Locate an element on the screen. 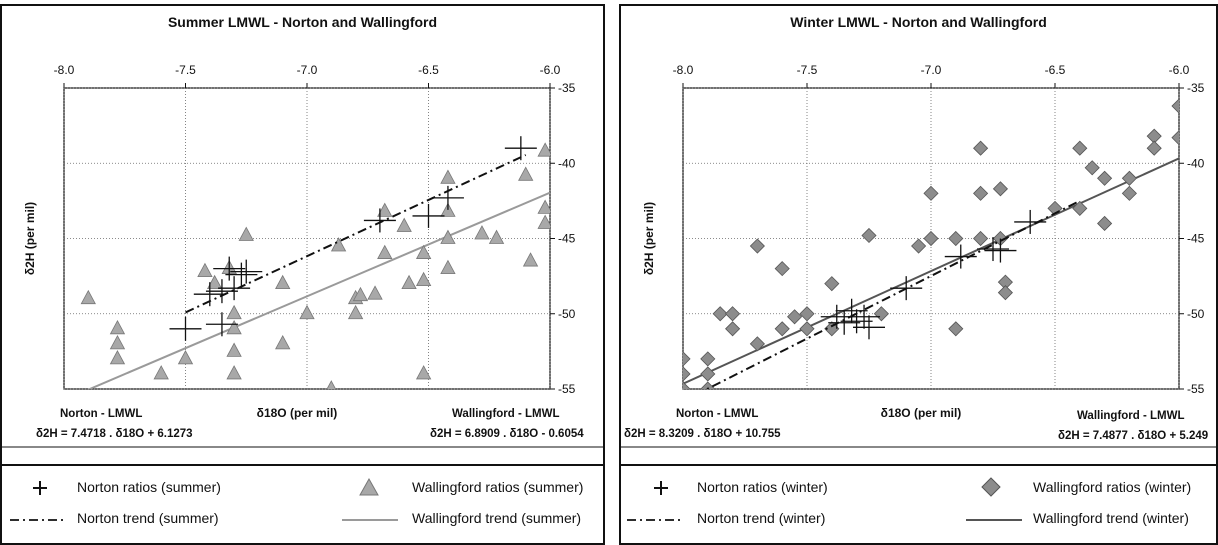 This screenshot has height=545, width=1218. y-tick-label: -35 is located at coordinates (1196, 88).